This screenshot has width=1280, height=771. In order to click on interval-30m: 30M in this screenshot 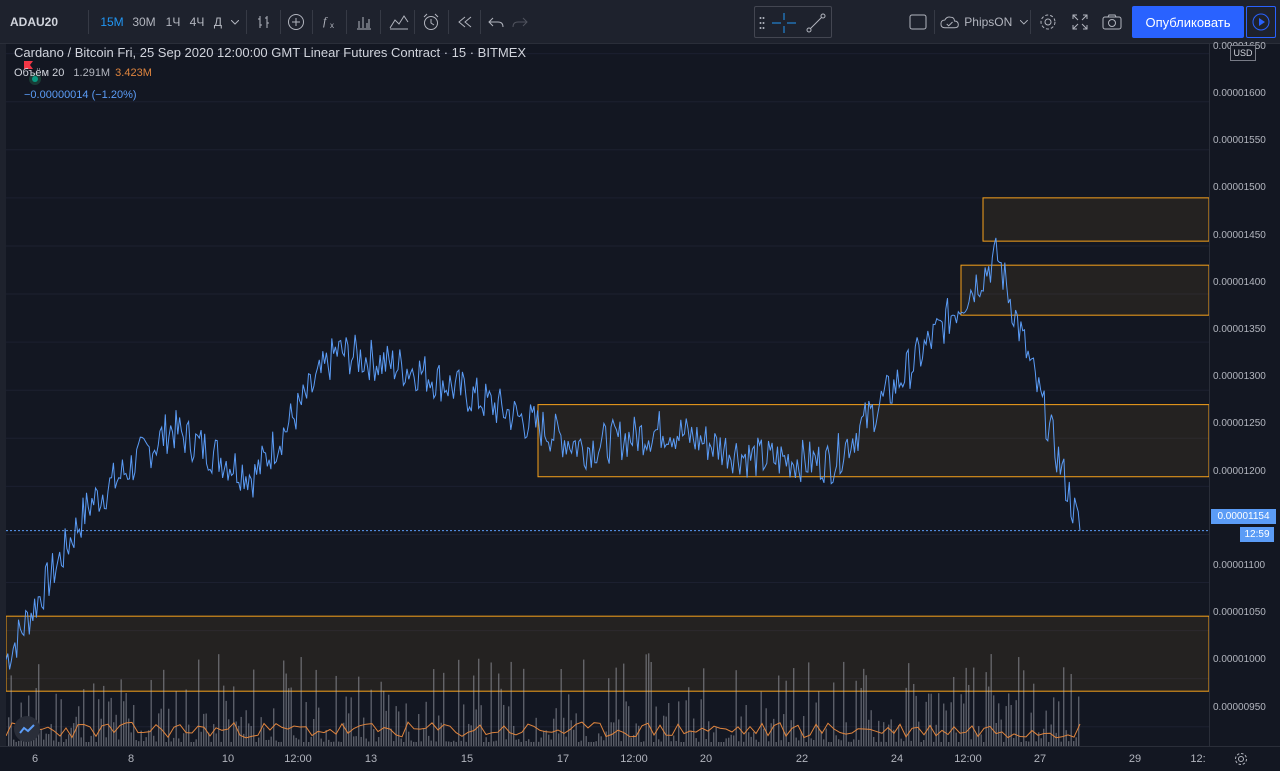, I will do `click(144, 22)`.